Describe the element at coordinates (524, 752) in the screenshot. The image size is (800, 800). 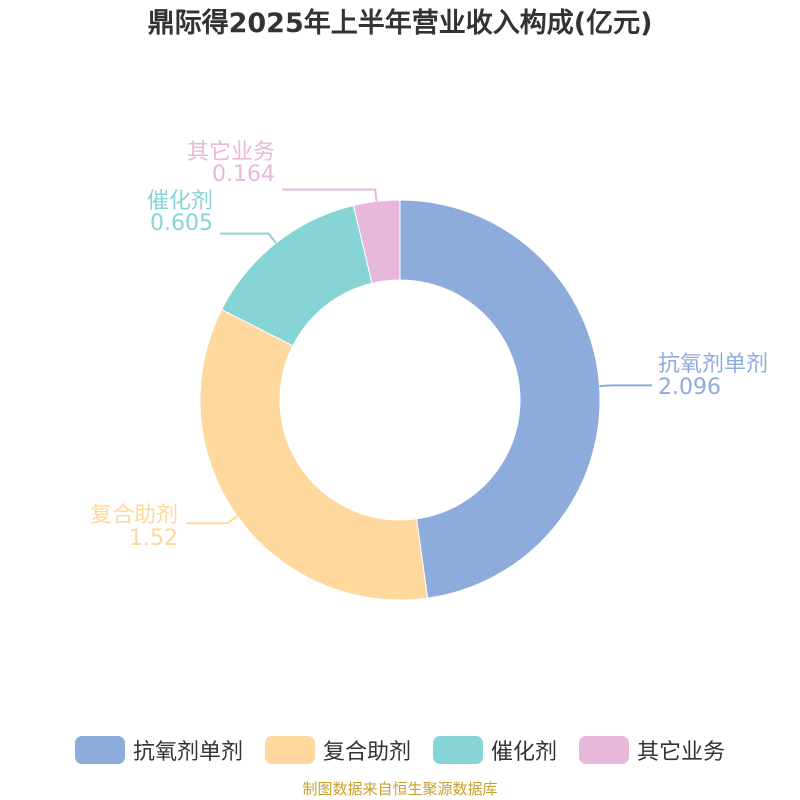
I see `legend-label: 催化剂` at that location.